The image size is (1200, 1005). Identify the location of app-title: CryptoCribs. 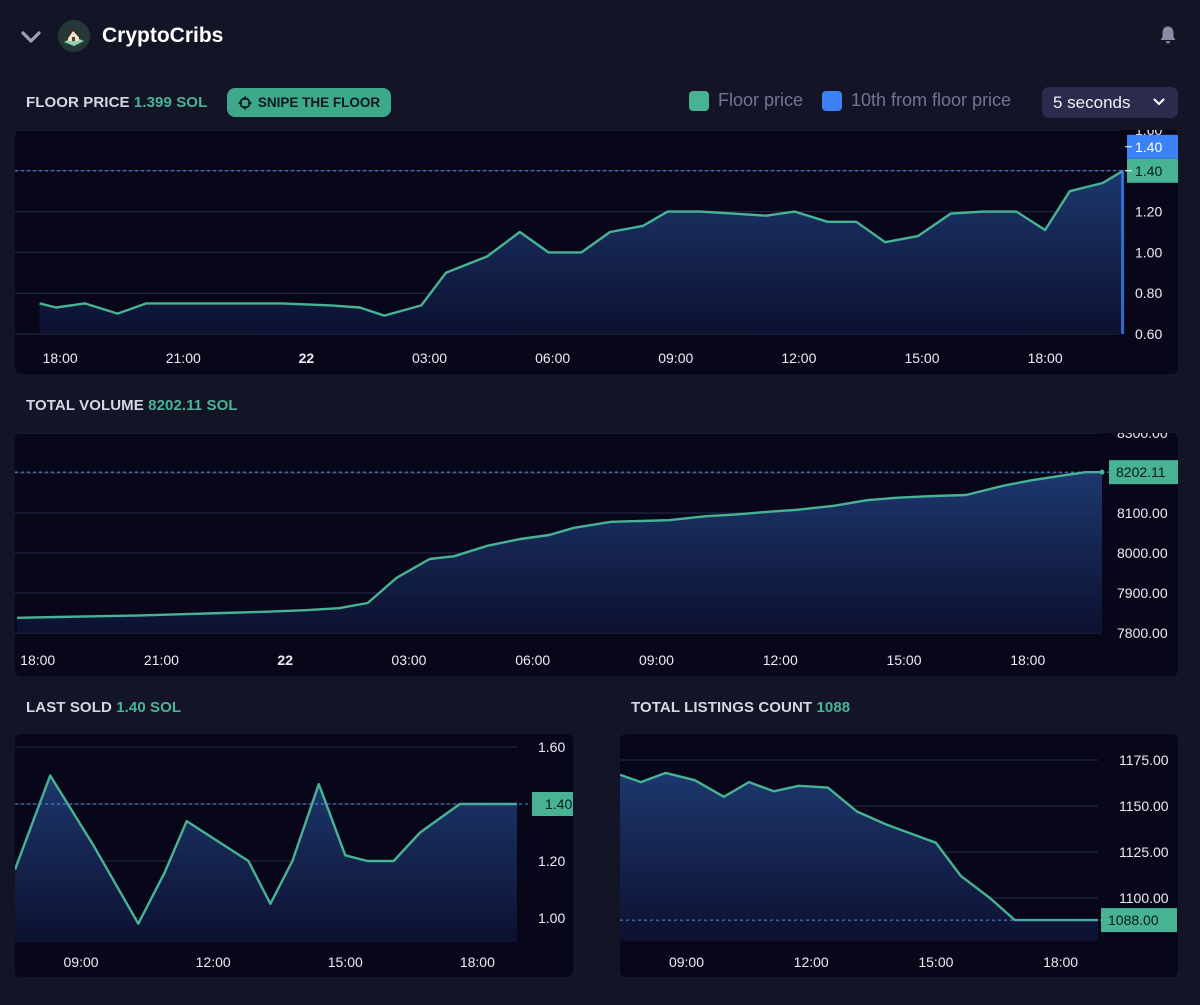
(163, 35).